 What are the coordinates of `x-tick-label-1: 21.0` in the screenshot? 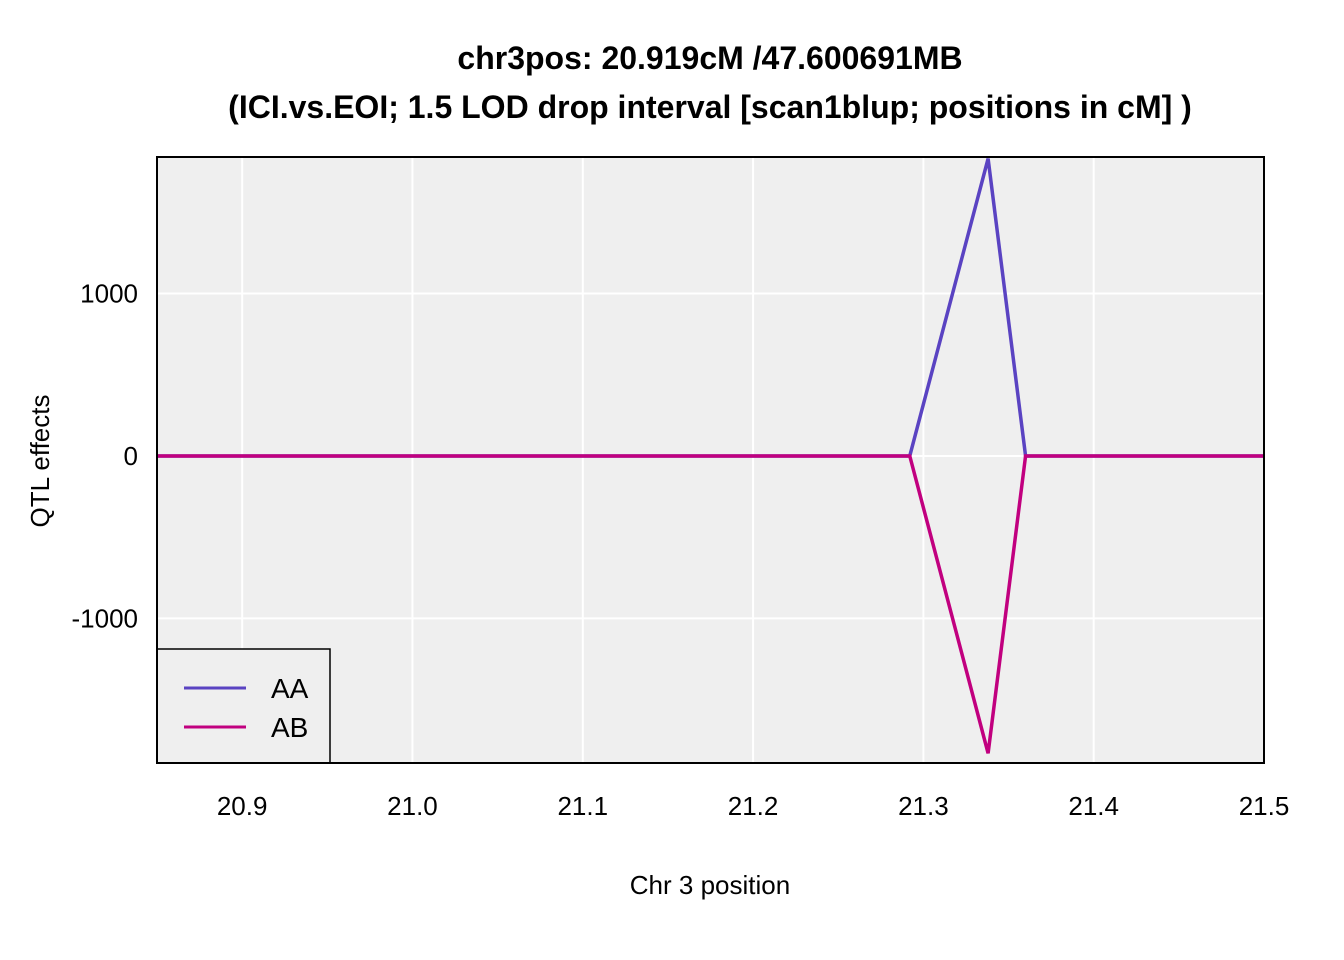 It's located at (412, 806).